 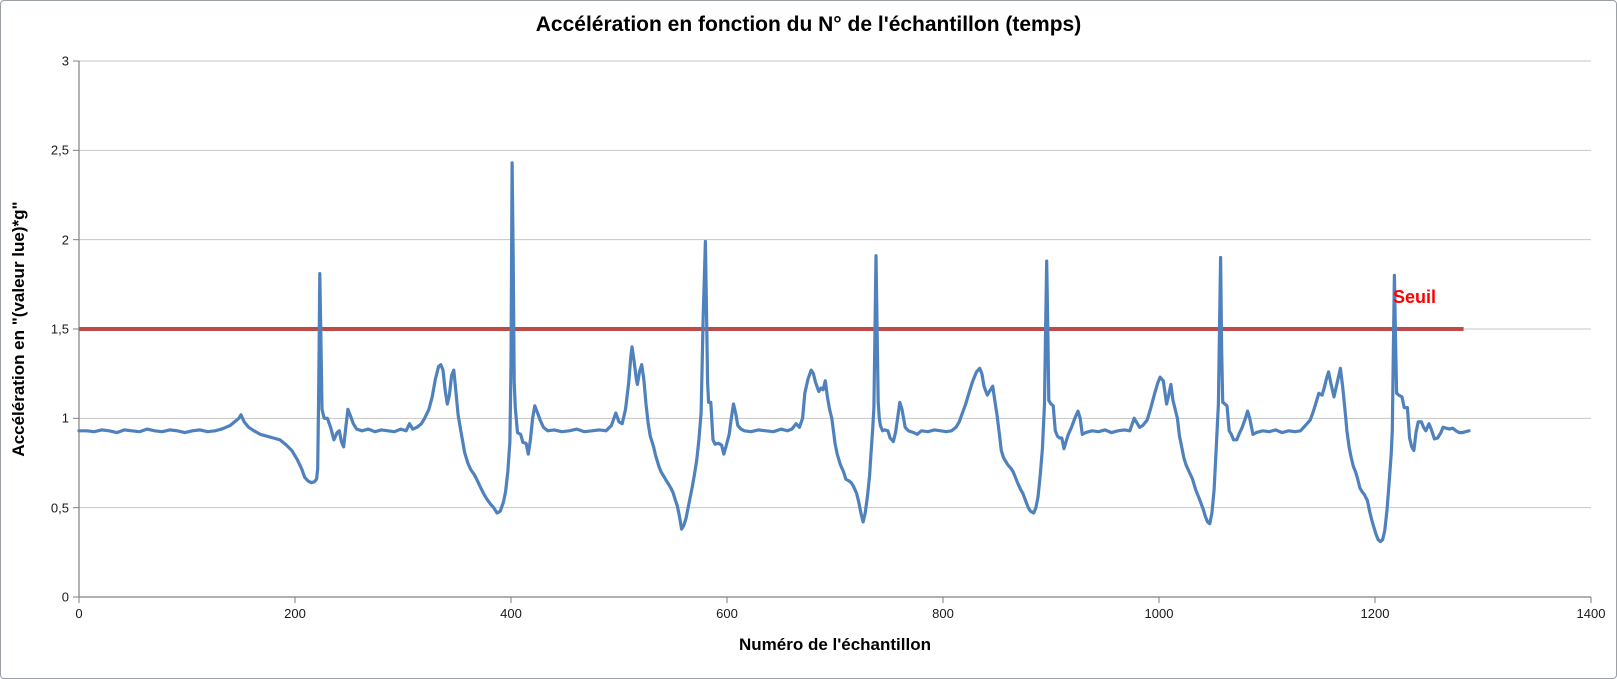 I want to click on y-tick-label: 2,5, so click(x=59, y=150).